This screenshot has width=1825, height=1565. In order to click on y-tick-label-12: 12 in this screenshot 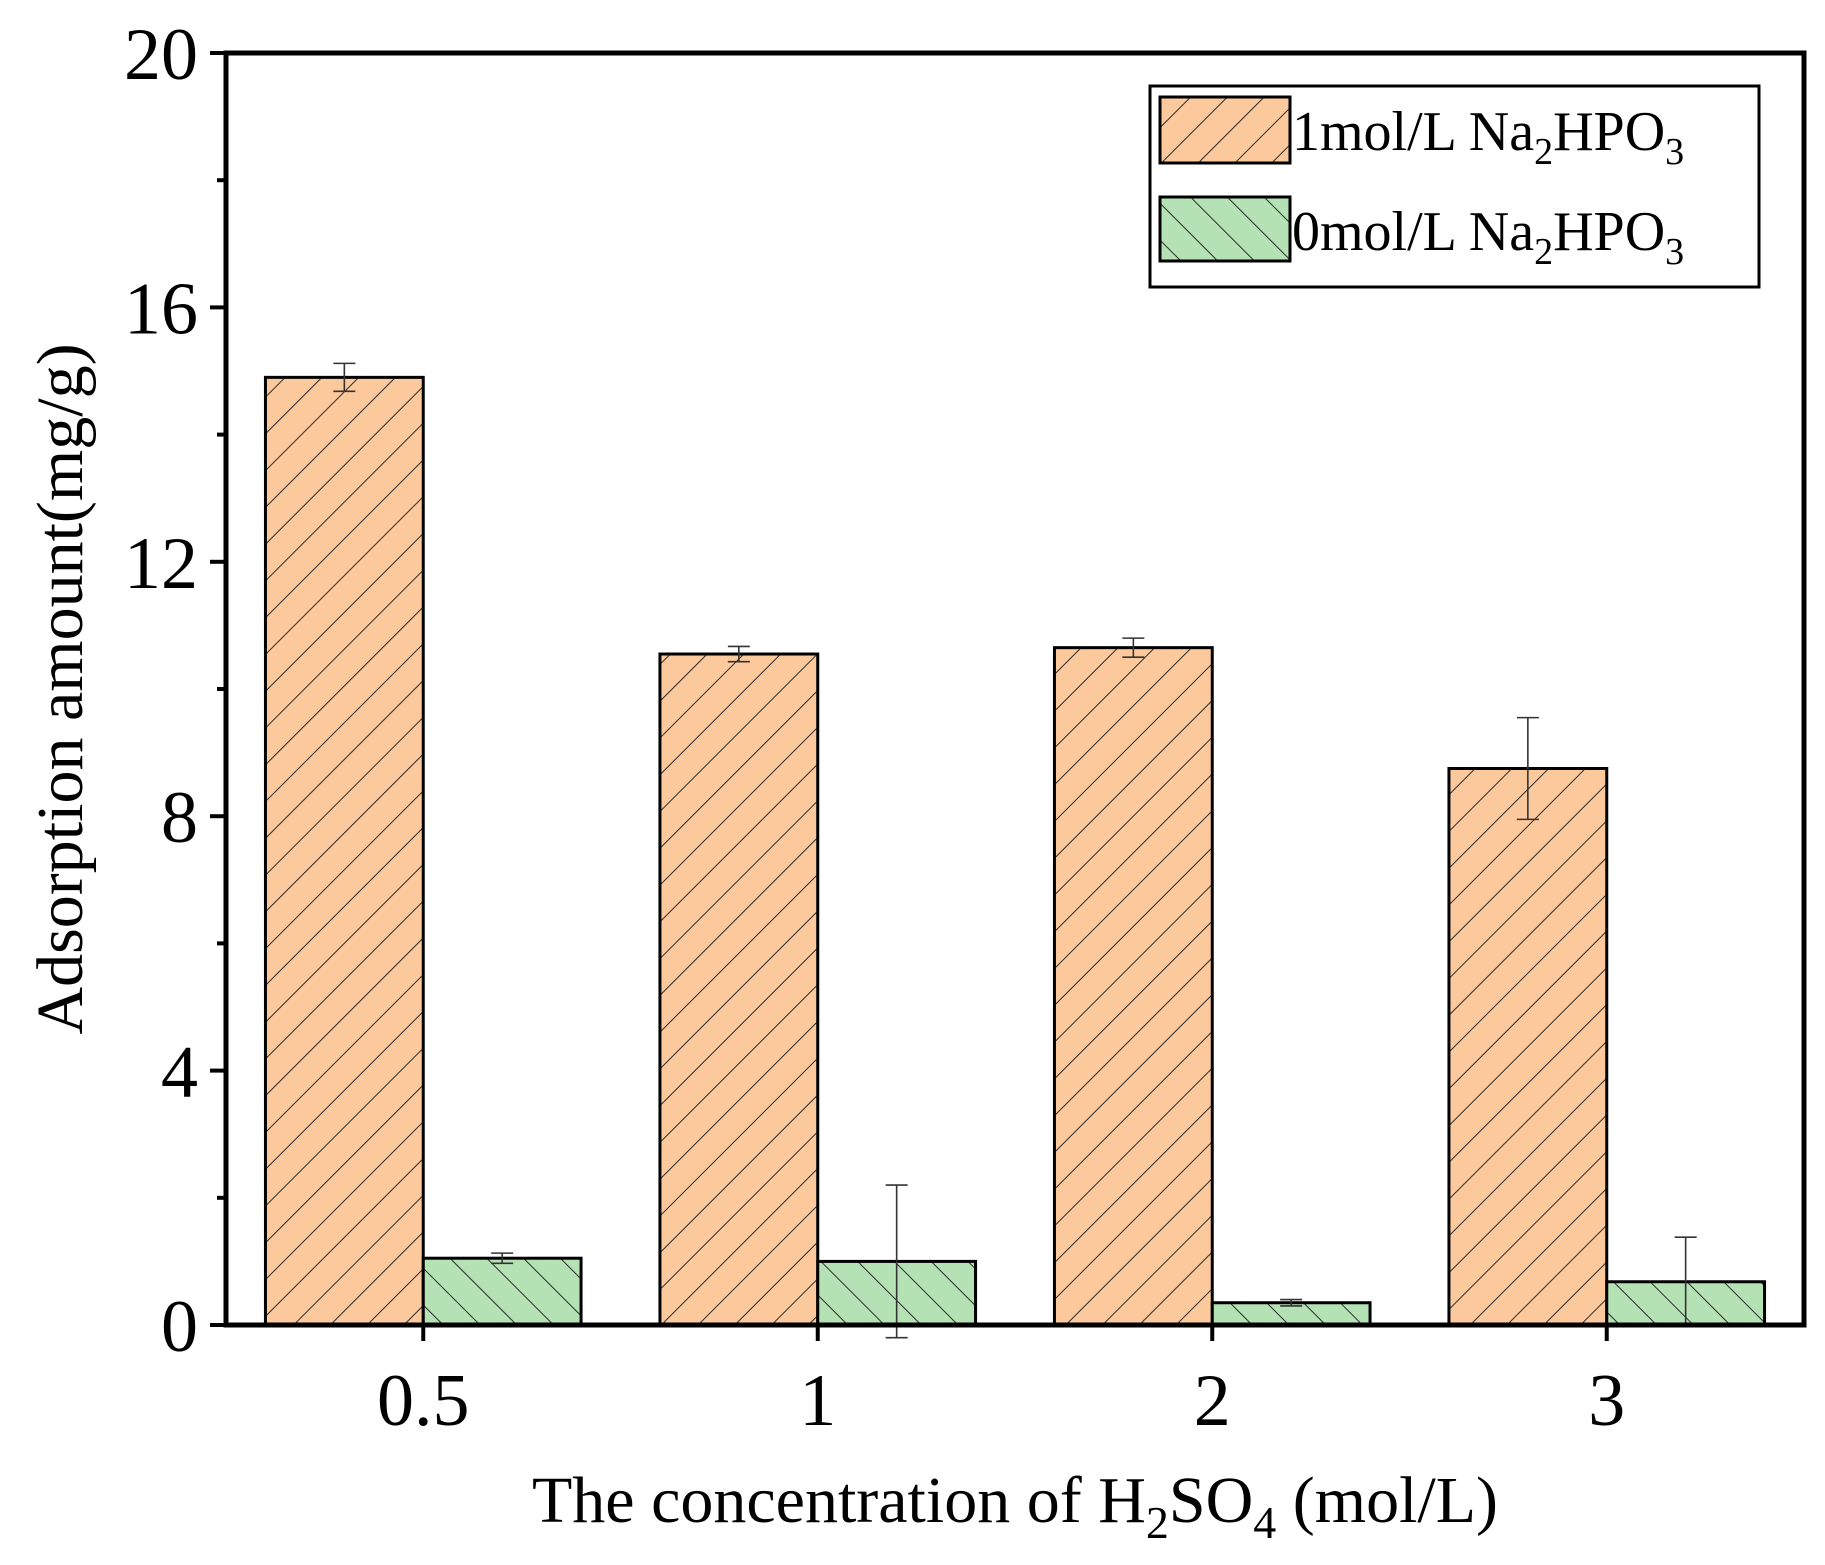, I will do `click(161, 564)`.